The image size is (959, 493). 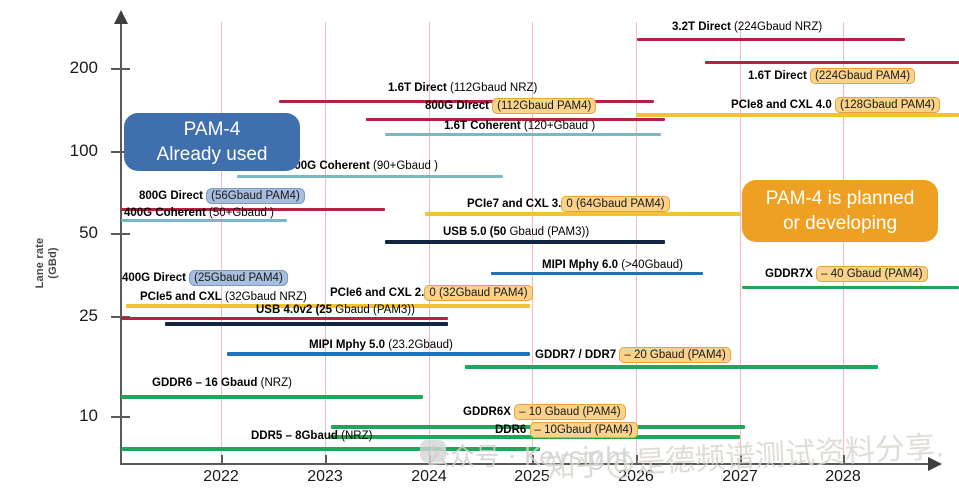 I want to click on y-tick-label-100: 100, so click(x=83, y=150).